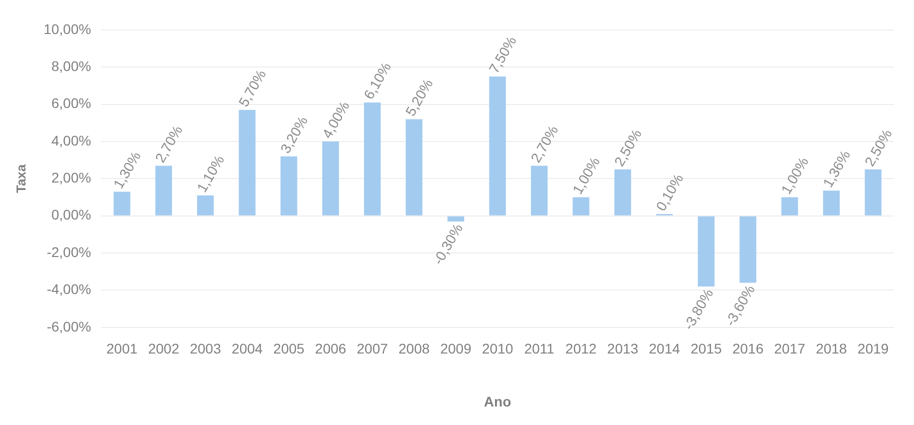 This screenshot has height=425, width=914. I want to click on x-tick-label: 2011, so click(539, 348).